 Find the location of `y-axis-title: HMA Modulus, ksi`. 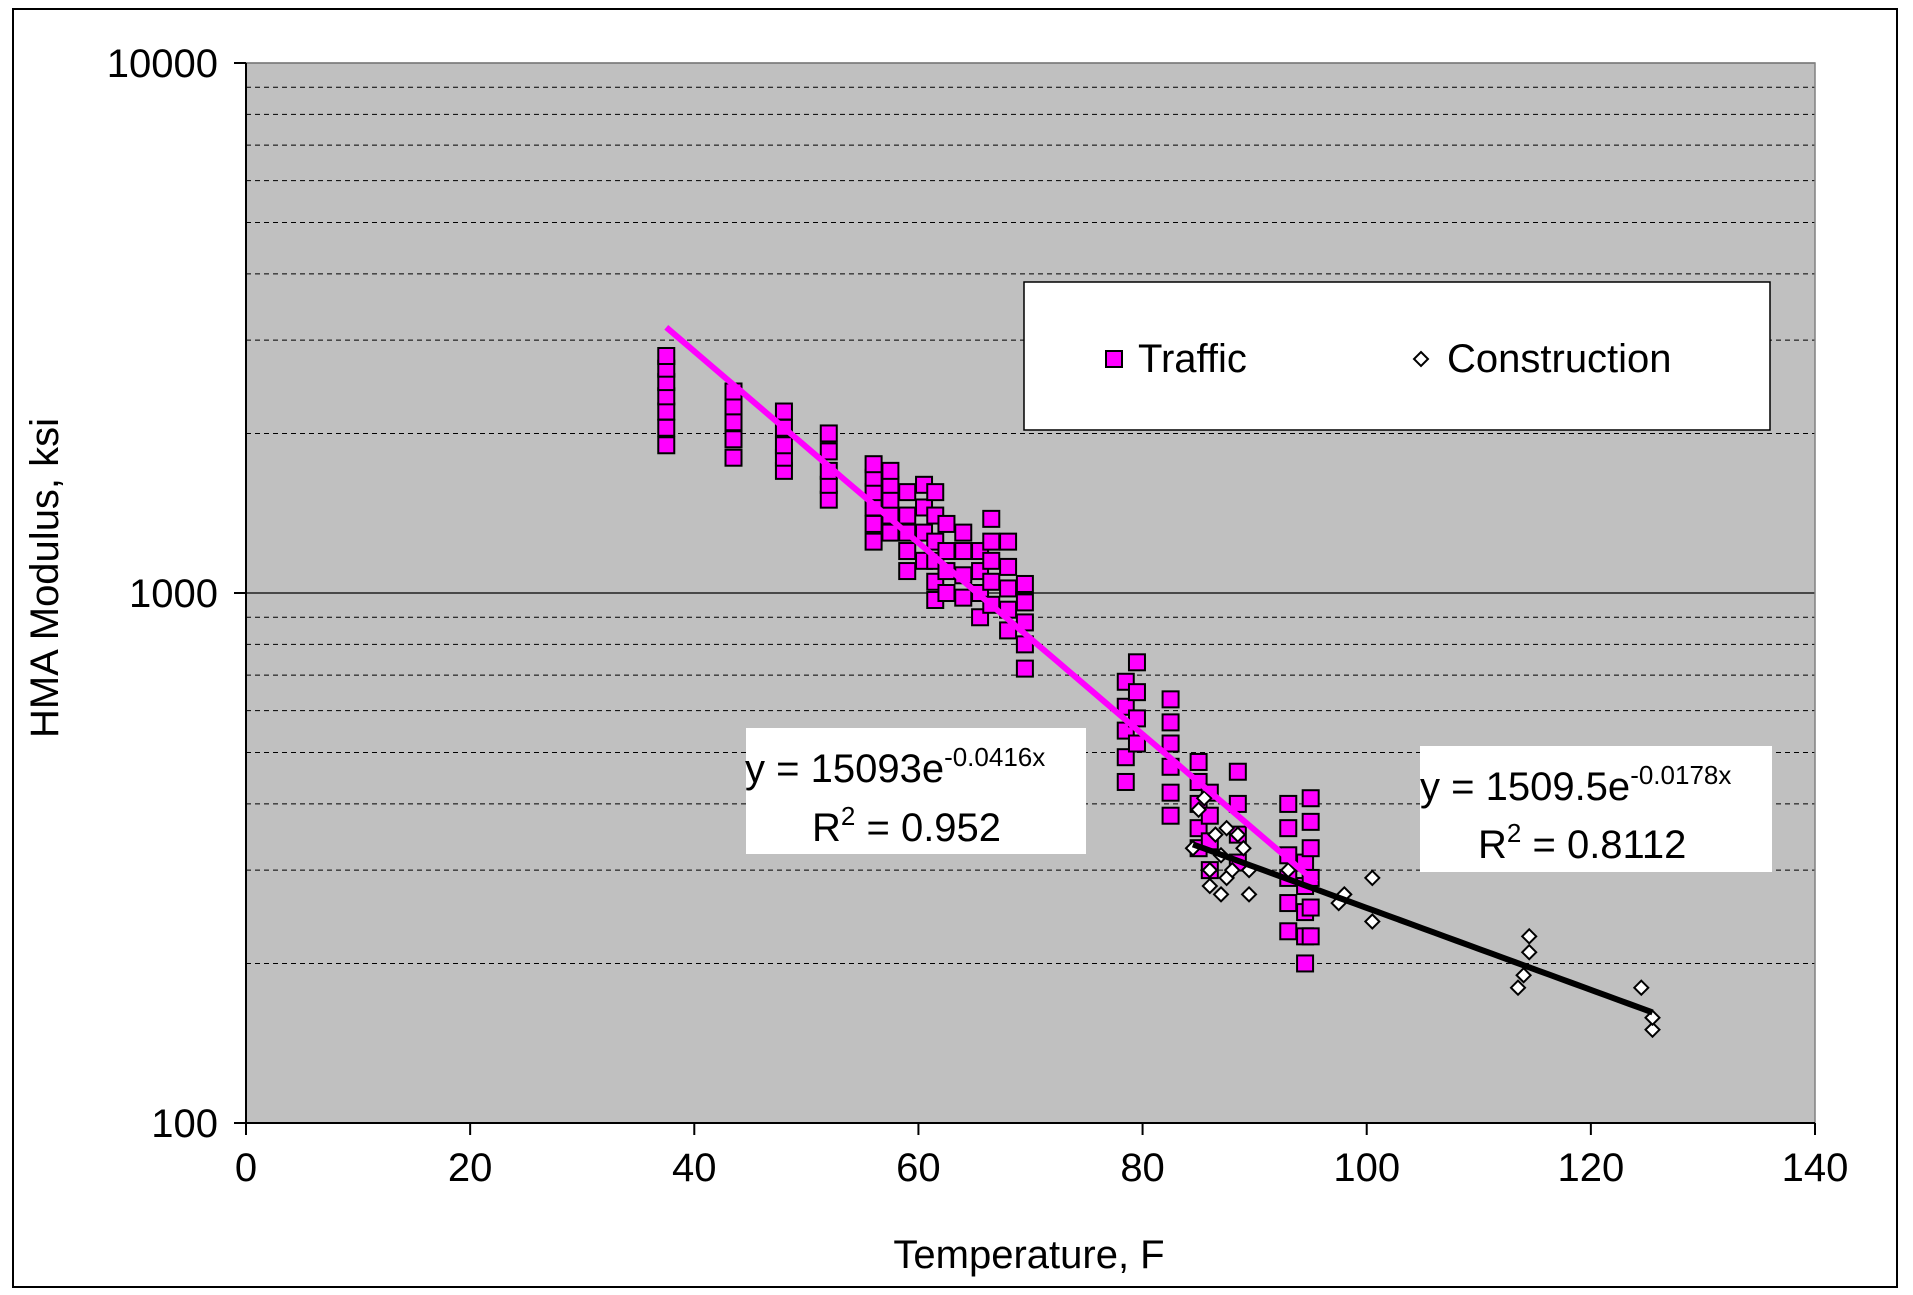

y-axis-title: HMA Modulus, ksi is located at coordinates (45, 578).